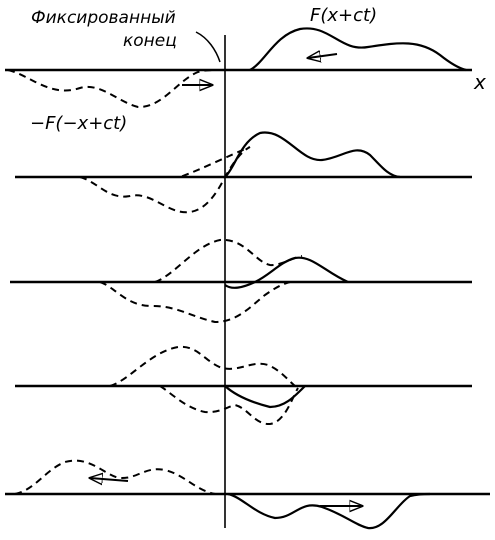  Describe the element at coordinates (195, 302) in the screenshot. I see `reflected-pulse-3-lower` at that location.